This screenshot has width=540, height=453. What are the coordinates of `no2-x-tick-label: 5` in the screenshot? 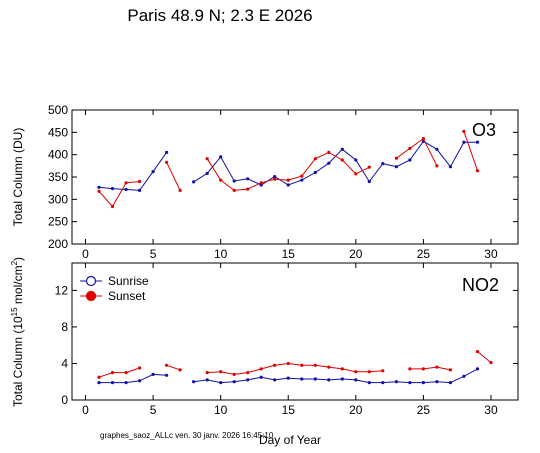 It's located at (153, 410).